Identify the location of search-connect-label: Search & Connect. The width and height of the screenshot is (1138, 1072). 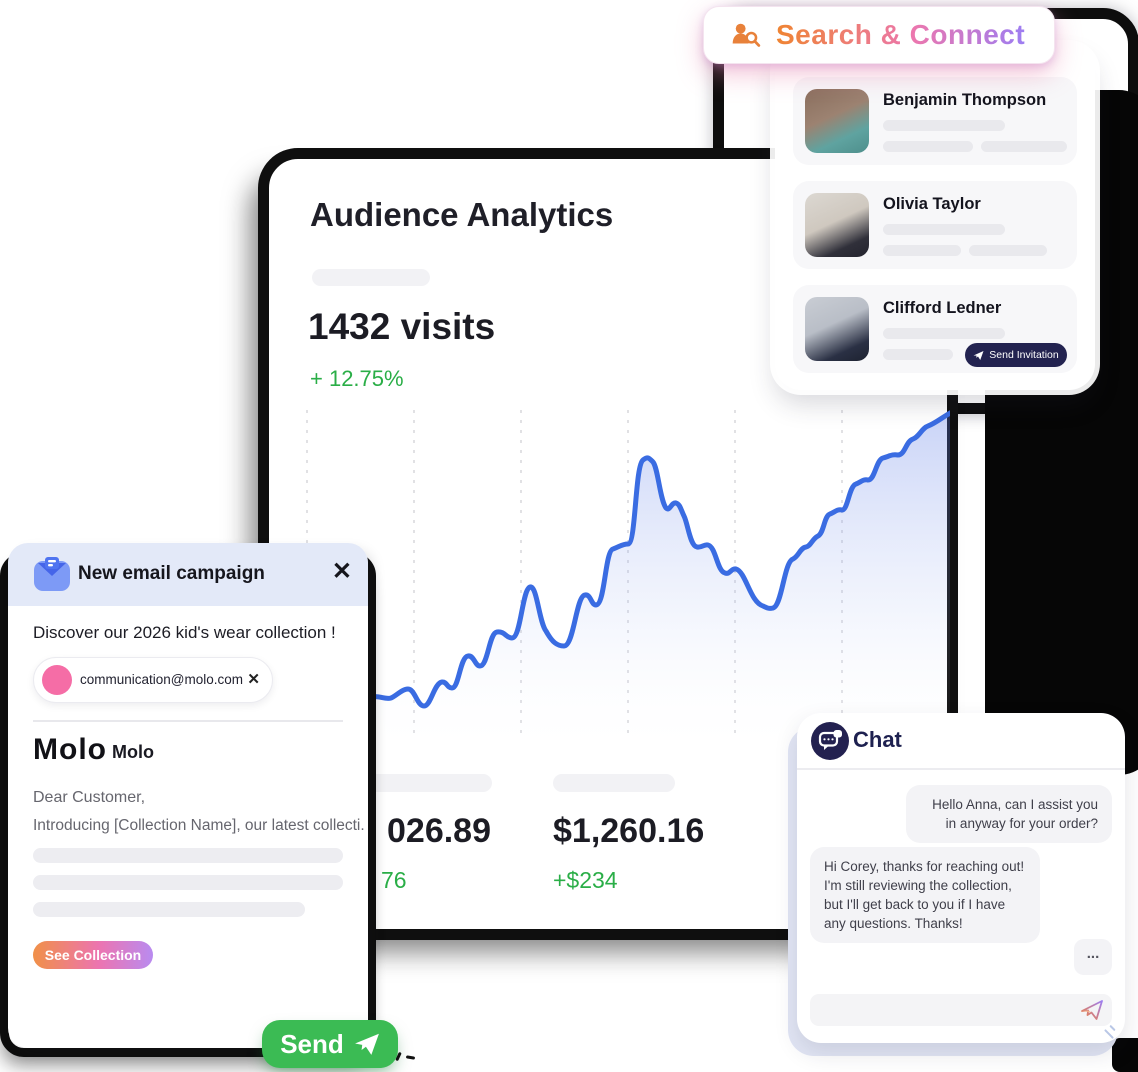
(901, 34).